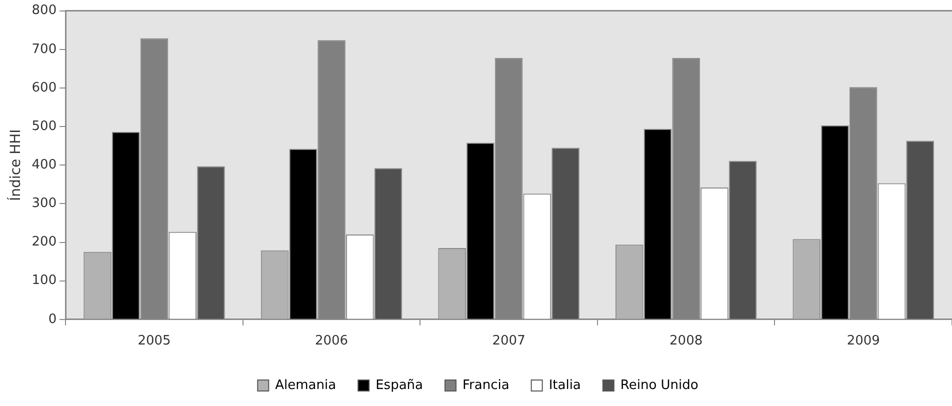 The image size is (952, 406). Describe the element at coordinates (44, 10) in the screenshot. I see `y-tick-label: 800` at that location.